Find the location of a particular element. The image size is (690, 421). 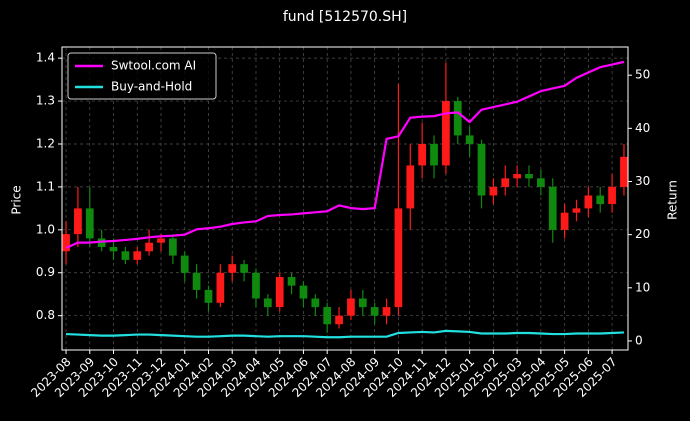

legend: Swtool.com AI Buy-and-Hold is located at coordinates (142, 76).